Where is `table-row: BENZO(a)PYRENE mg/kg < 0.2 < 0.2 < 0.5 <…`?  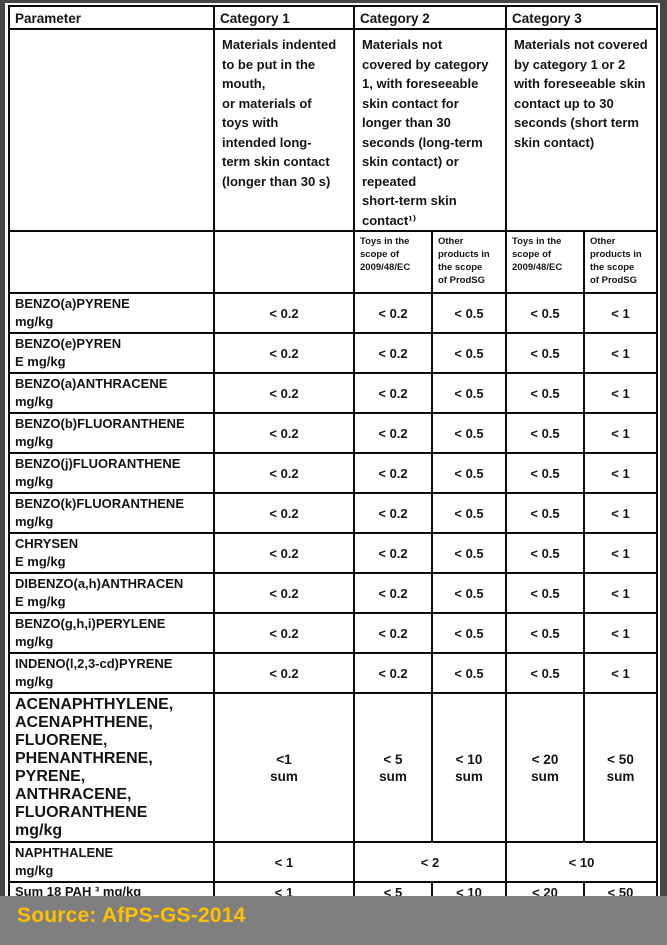
table-row: BENZO(a)PYRENE mg/kg < 0.2 < 0.2 < 0.5 <… is located at coordinates (333, 313).